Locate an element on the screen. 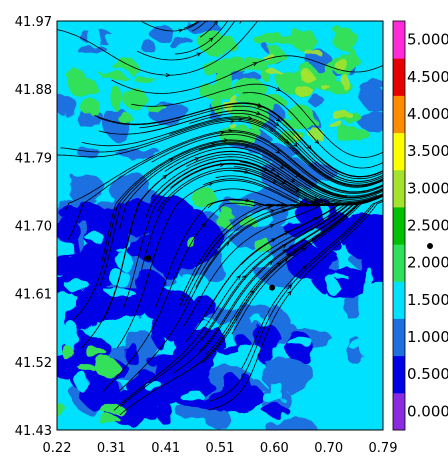  y-tick-label: 41.52 is located at coordinates (33, 363).